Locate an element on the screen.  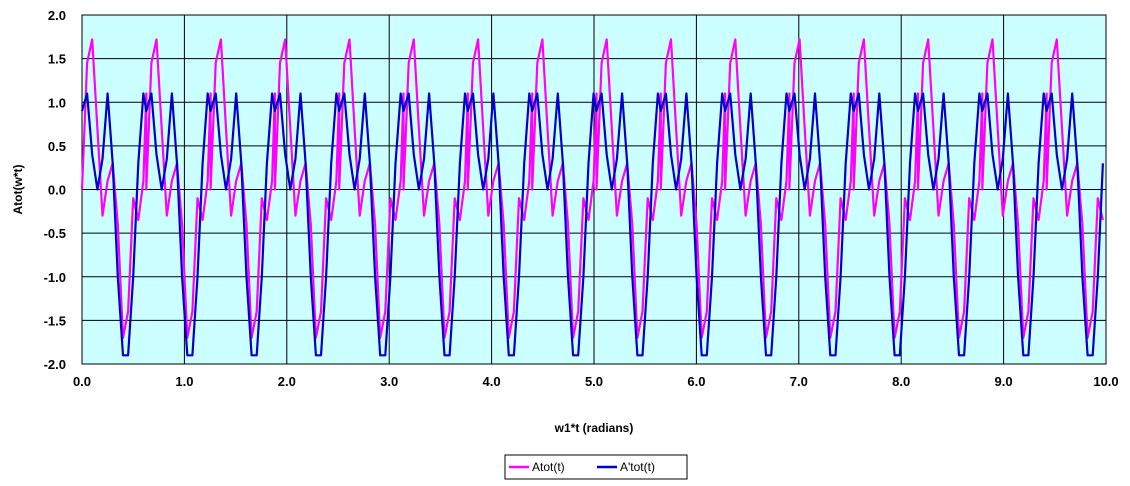
y-tick-label: 1.5 is located at coordinates (57, 59).